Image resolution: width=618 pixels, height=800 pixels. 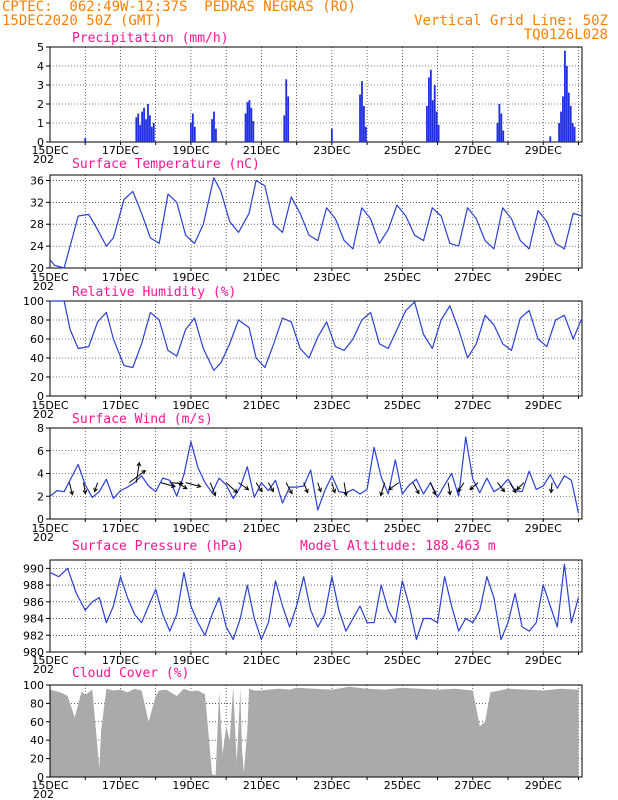 I want to click on y-tick-label: 100, so click(x=33, y=685).